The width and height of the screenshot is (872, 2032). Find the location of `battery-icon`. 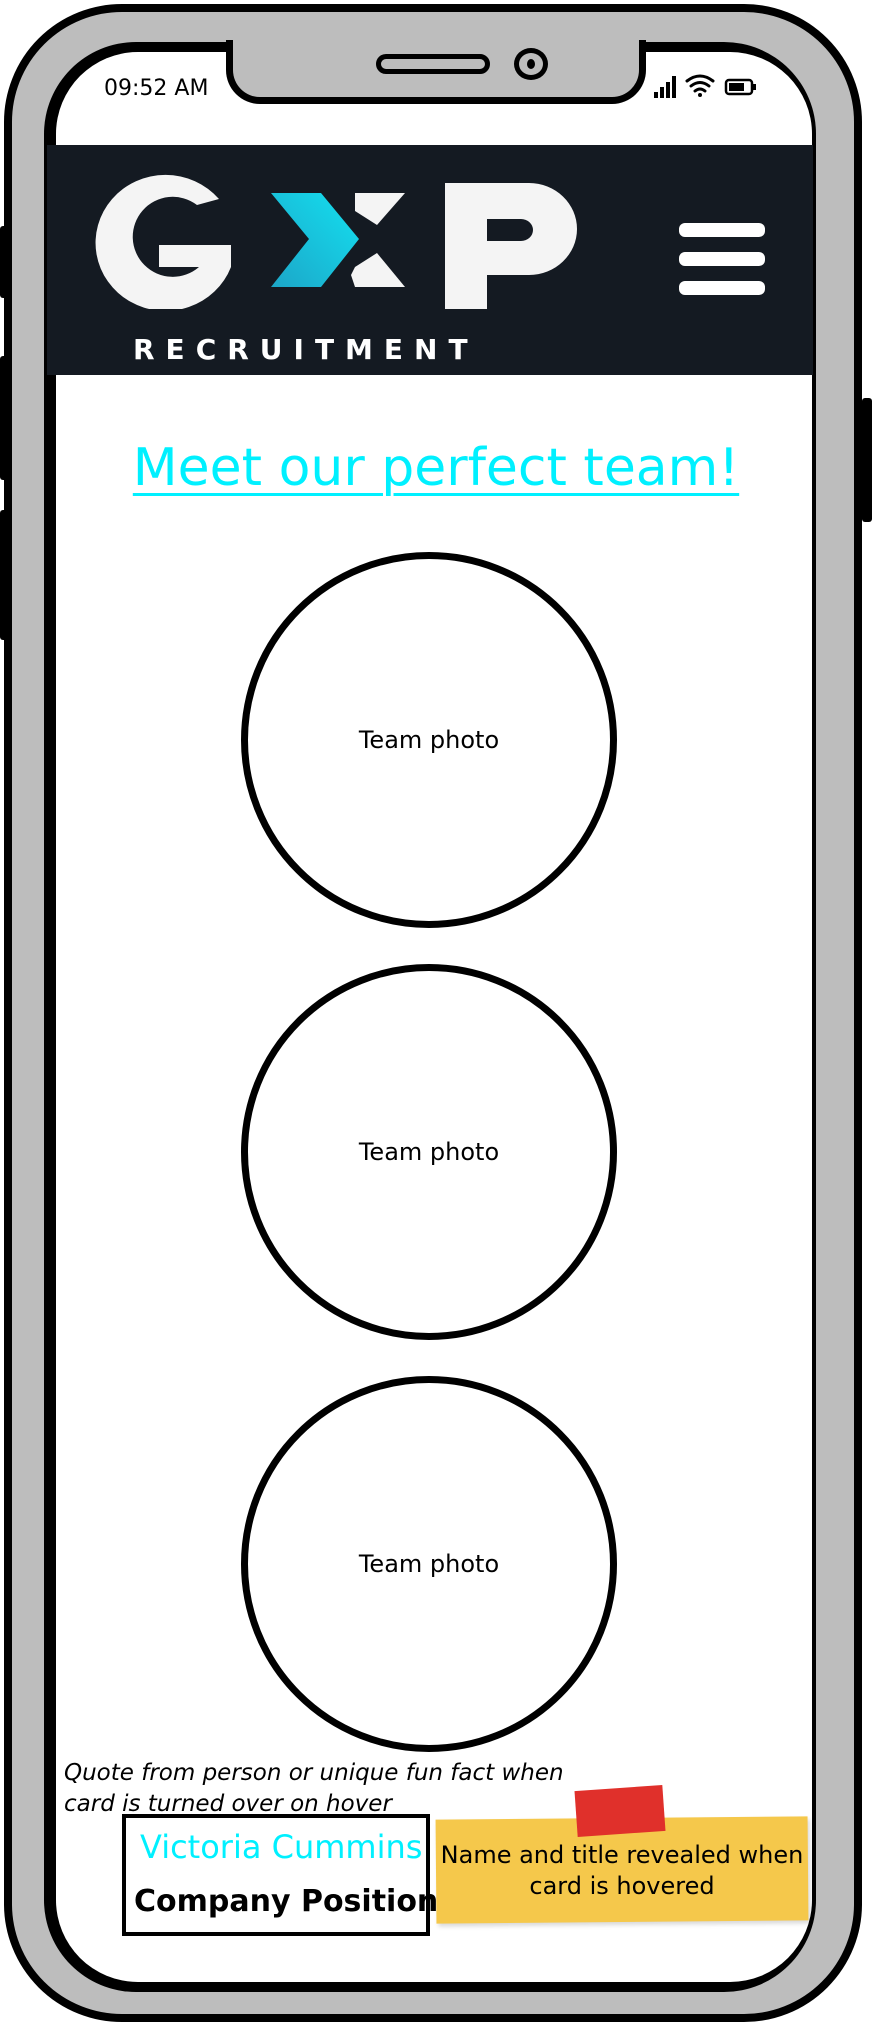

battery-icon is located at coordinates (740, 87).